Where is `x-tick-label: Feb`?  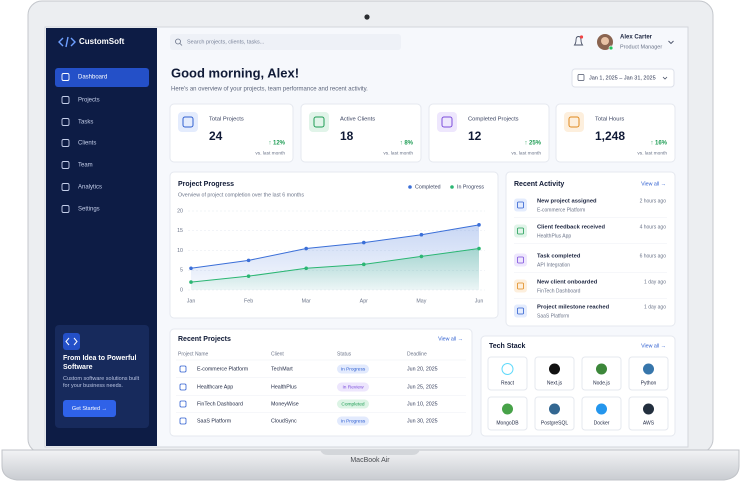 x-tick-label: Feb is located at coordinates (248, 301).